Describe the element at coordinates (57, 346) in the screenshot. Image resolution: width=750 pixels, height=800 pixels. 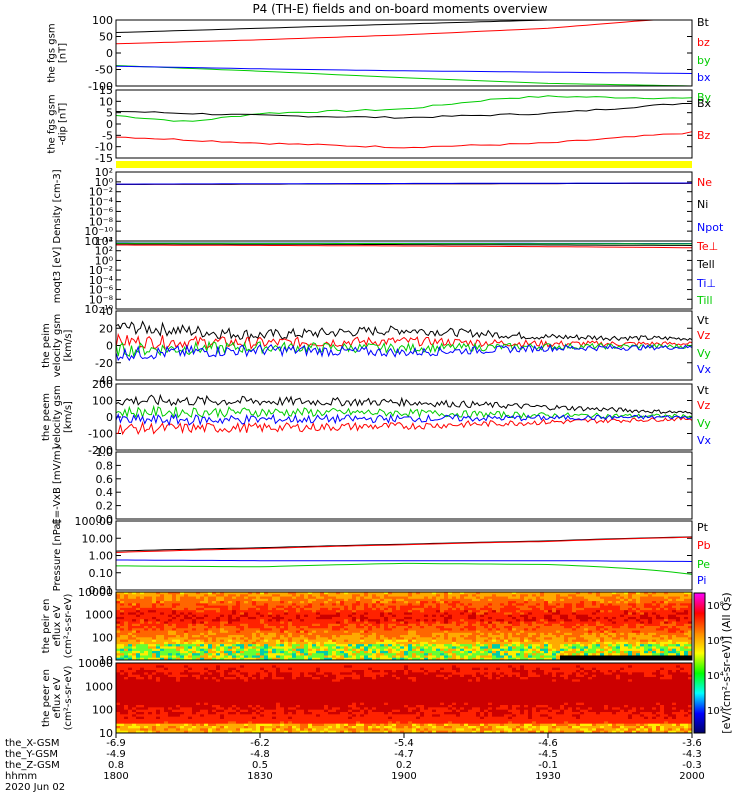
I see `y-axis-label: velocity gsm` at that location.